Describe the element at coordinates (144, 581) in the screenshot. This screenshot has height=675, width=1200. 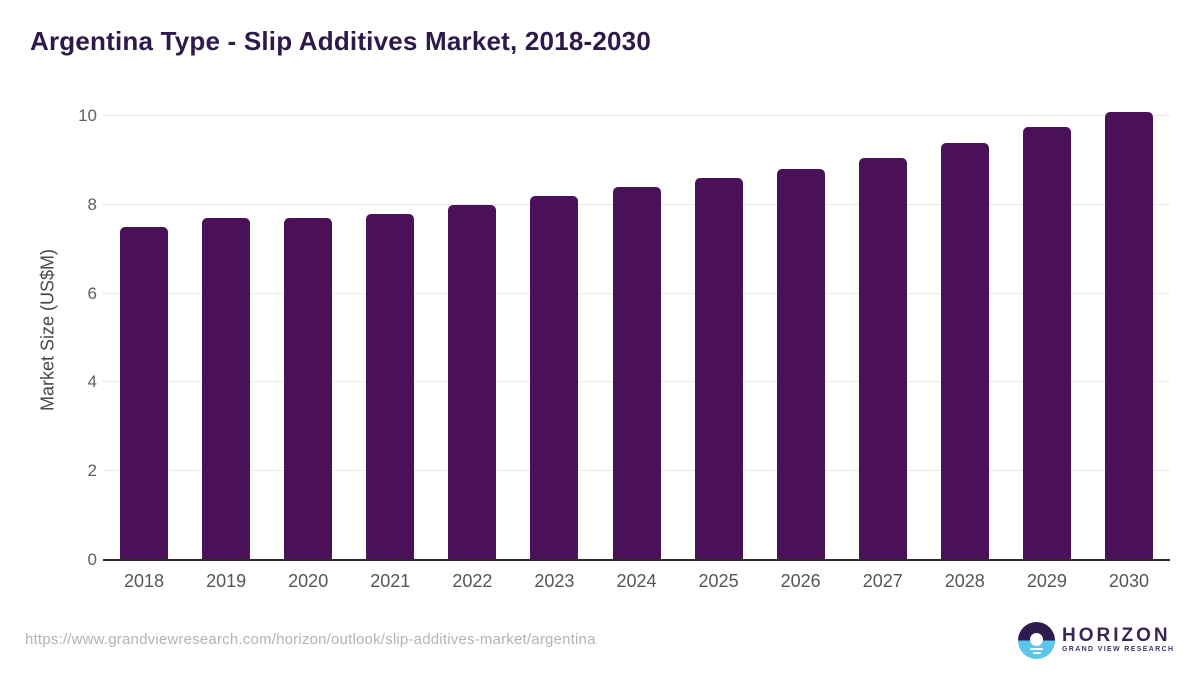
I see `x-tick-label-2018: 2018` at that location.